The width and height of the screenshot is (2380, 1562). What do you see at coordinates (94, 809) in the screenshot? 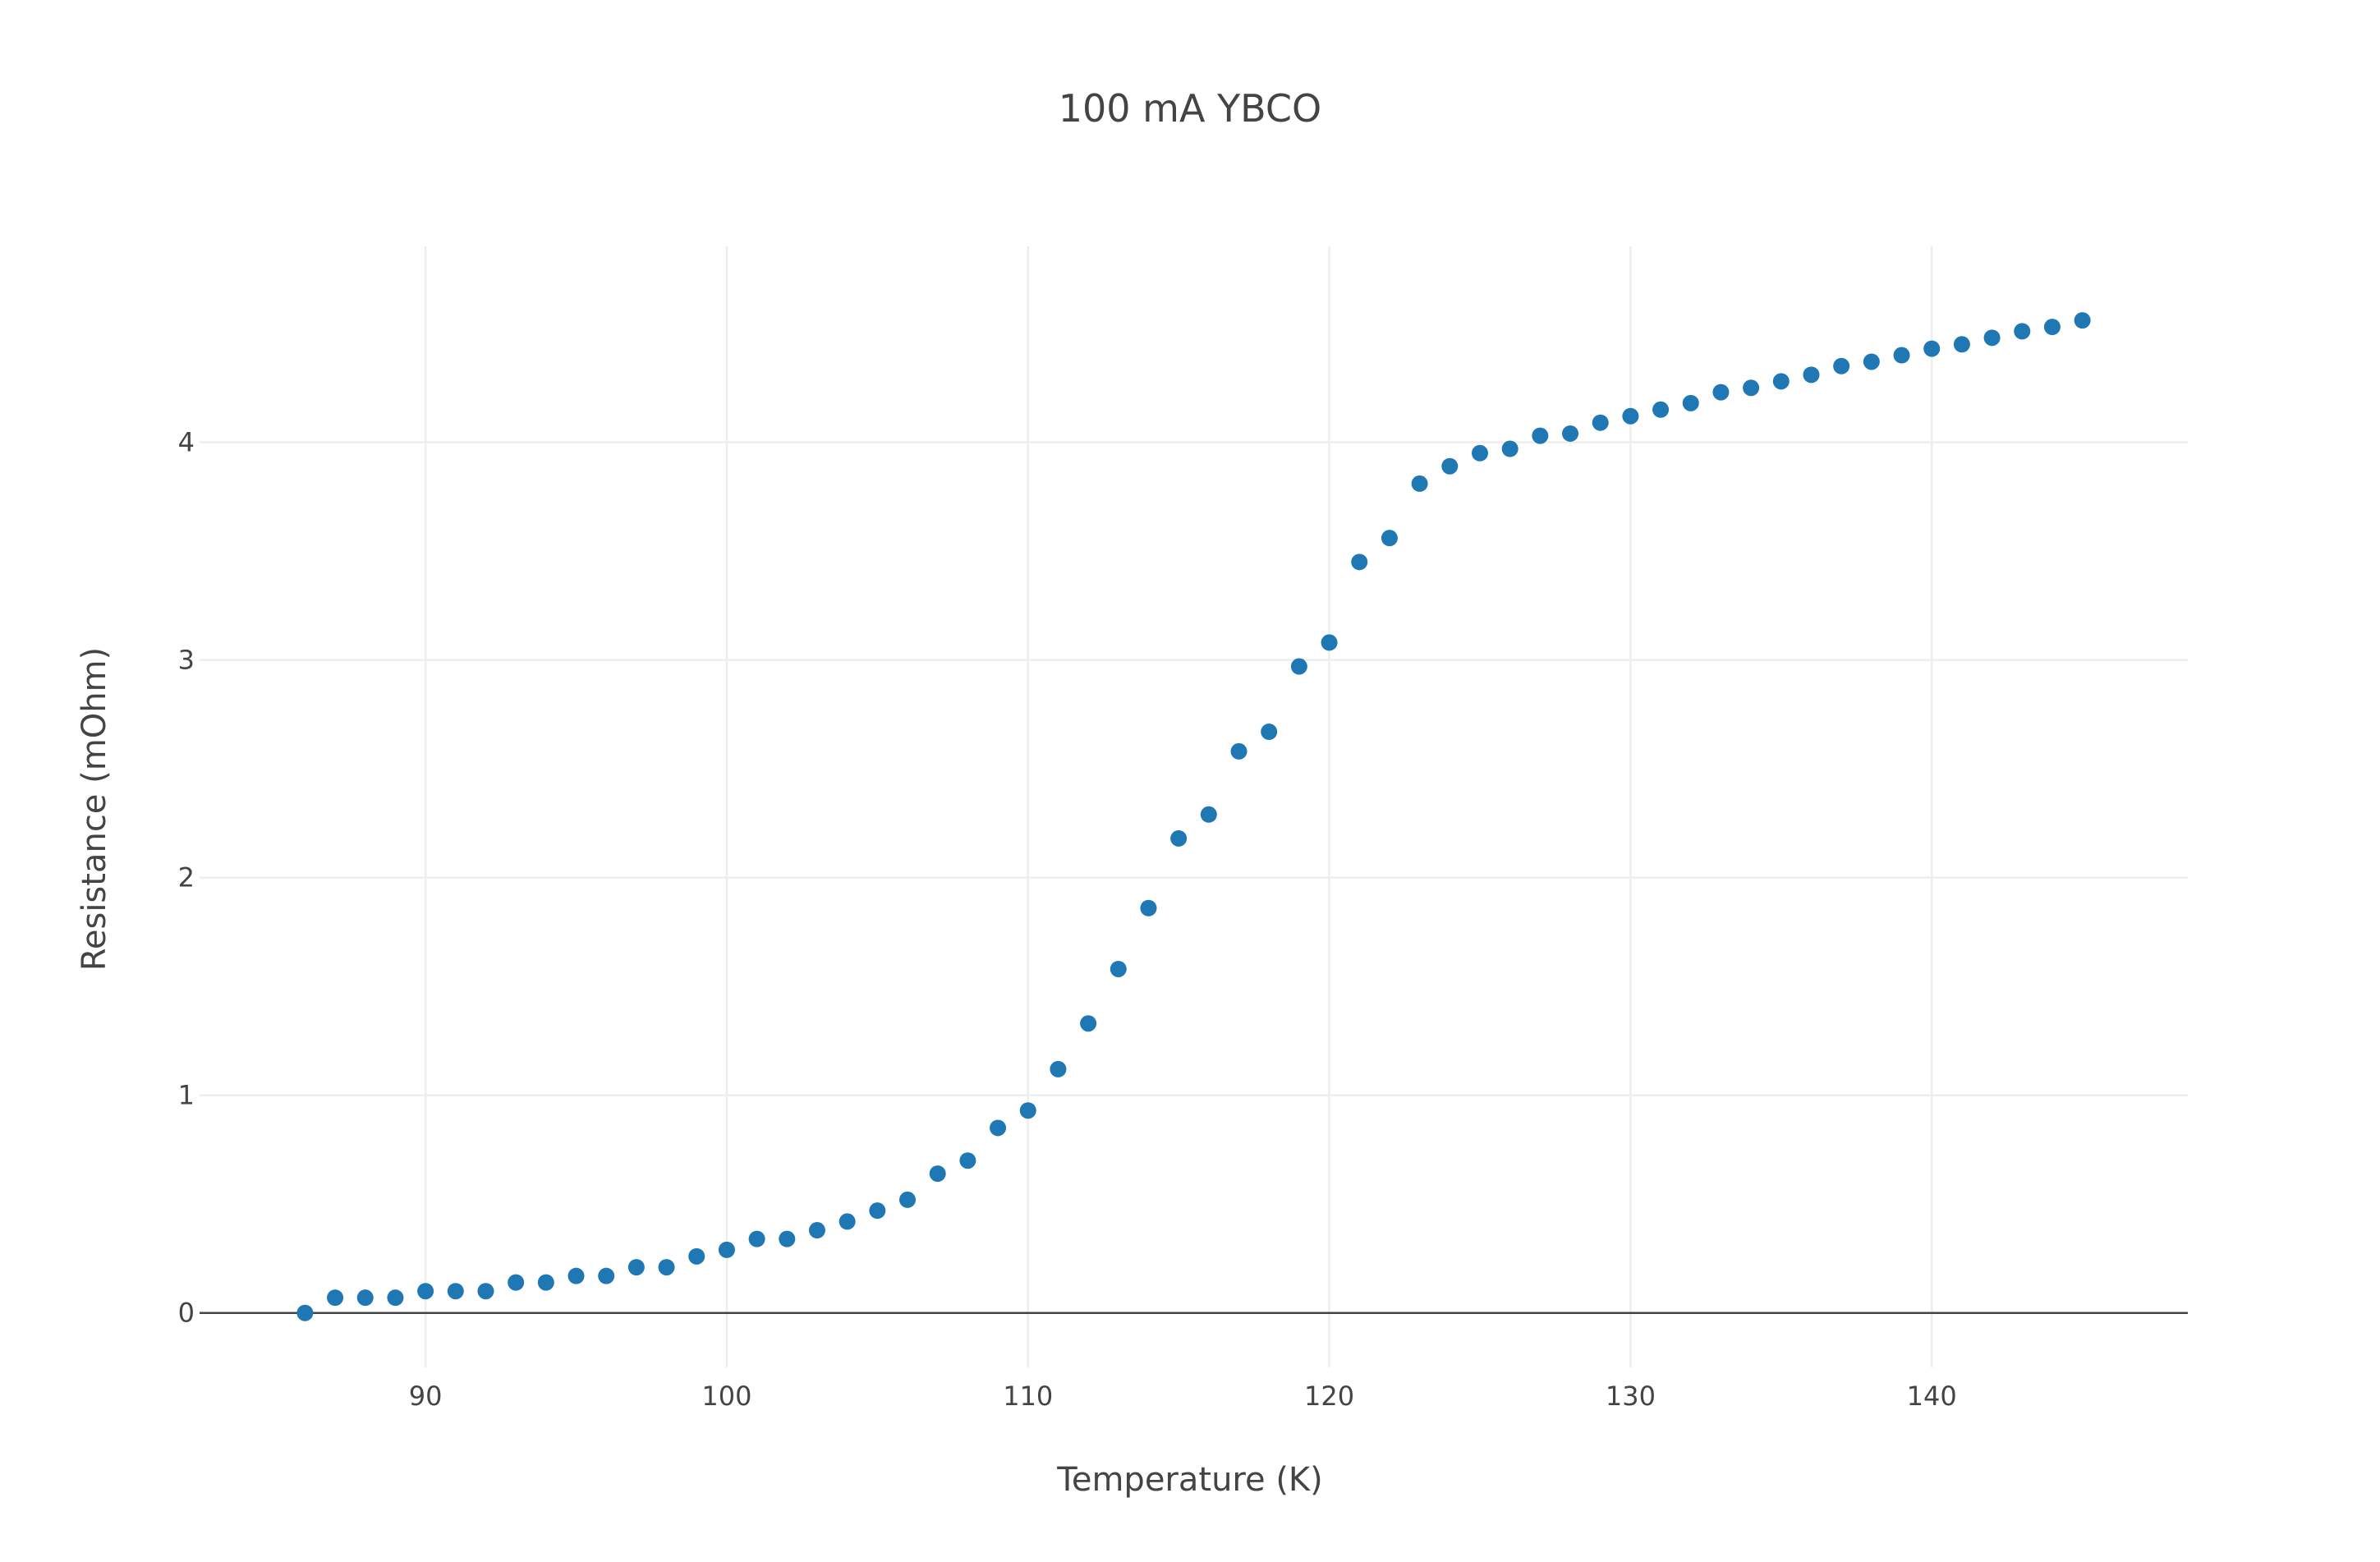
I see `y-axis-label: Resistance (mOhm)` at bounding box center [94, 809].